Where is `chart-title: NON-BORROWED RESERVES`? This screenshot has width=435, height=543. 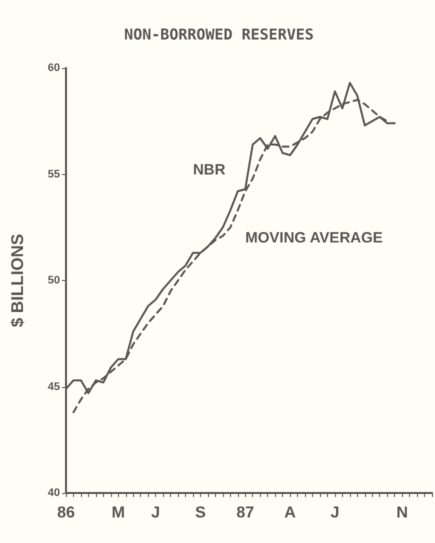
chart-title: NON-BORROWED RESERVES is located at coordinates (219, 35).